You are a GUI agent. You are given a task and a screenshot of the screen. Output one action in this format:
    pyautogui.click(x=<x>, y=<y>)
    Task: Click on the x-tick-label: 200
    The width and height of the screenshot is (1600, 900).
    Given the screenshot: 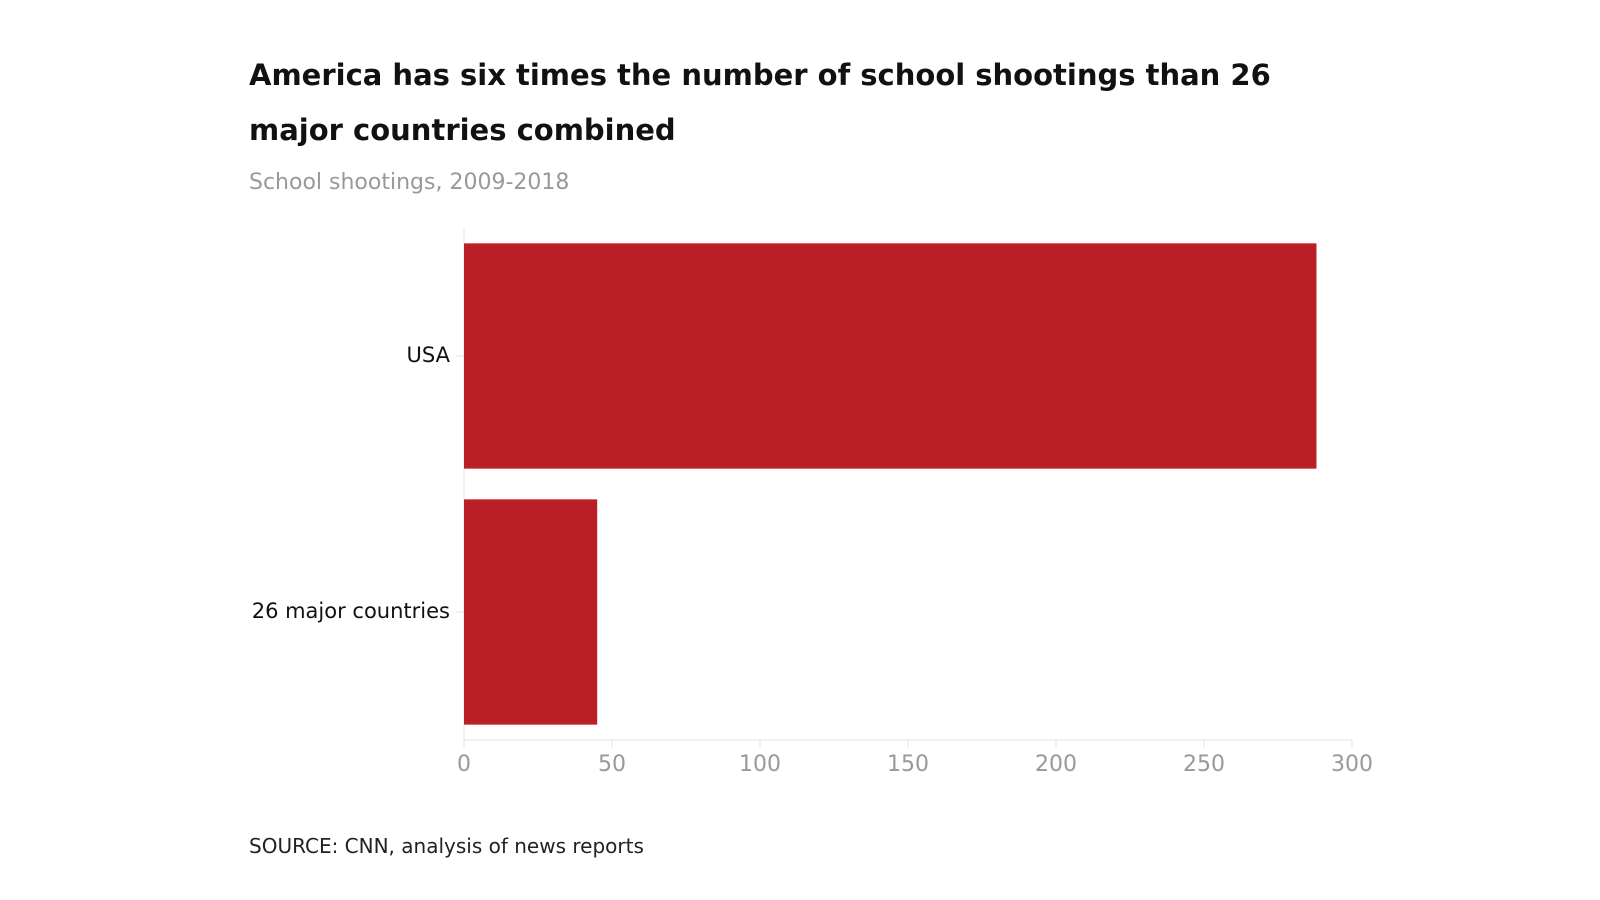 What is the action you would take?
    pyautogui.click(x=1056, y=764)
    